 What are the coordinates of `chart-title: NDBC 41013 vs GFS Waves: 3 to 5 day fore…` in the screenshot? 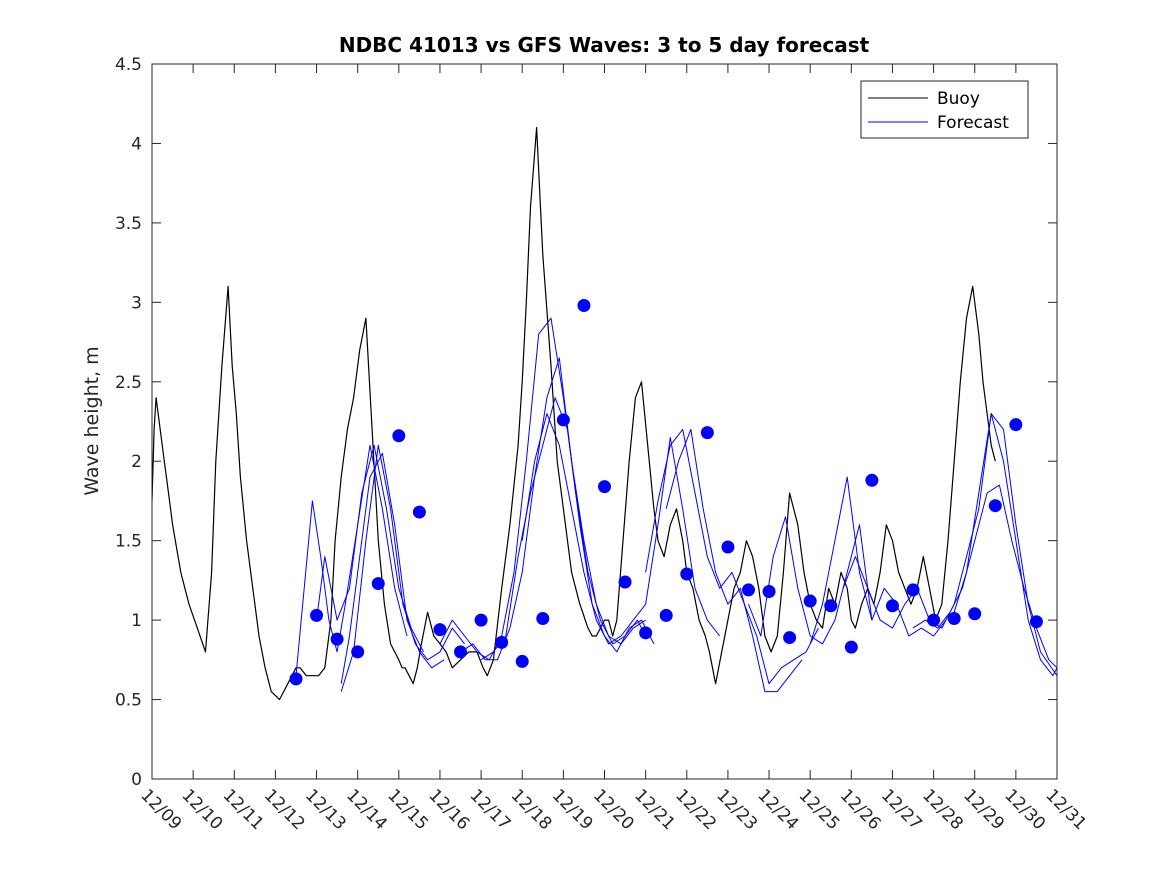 It's located at (604, 45).